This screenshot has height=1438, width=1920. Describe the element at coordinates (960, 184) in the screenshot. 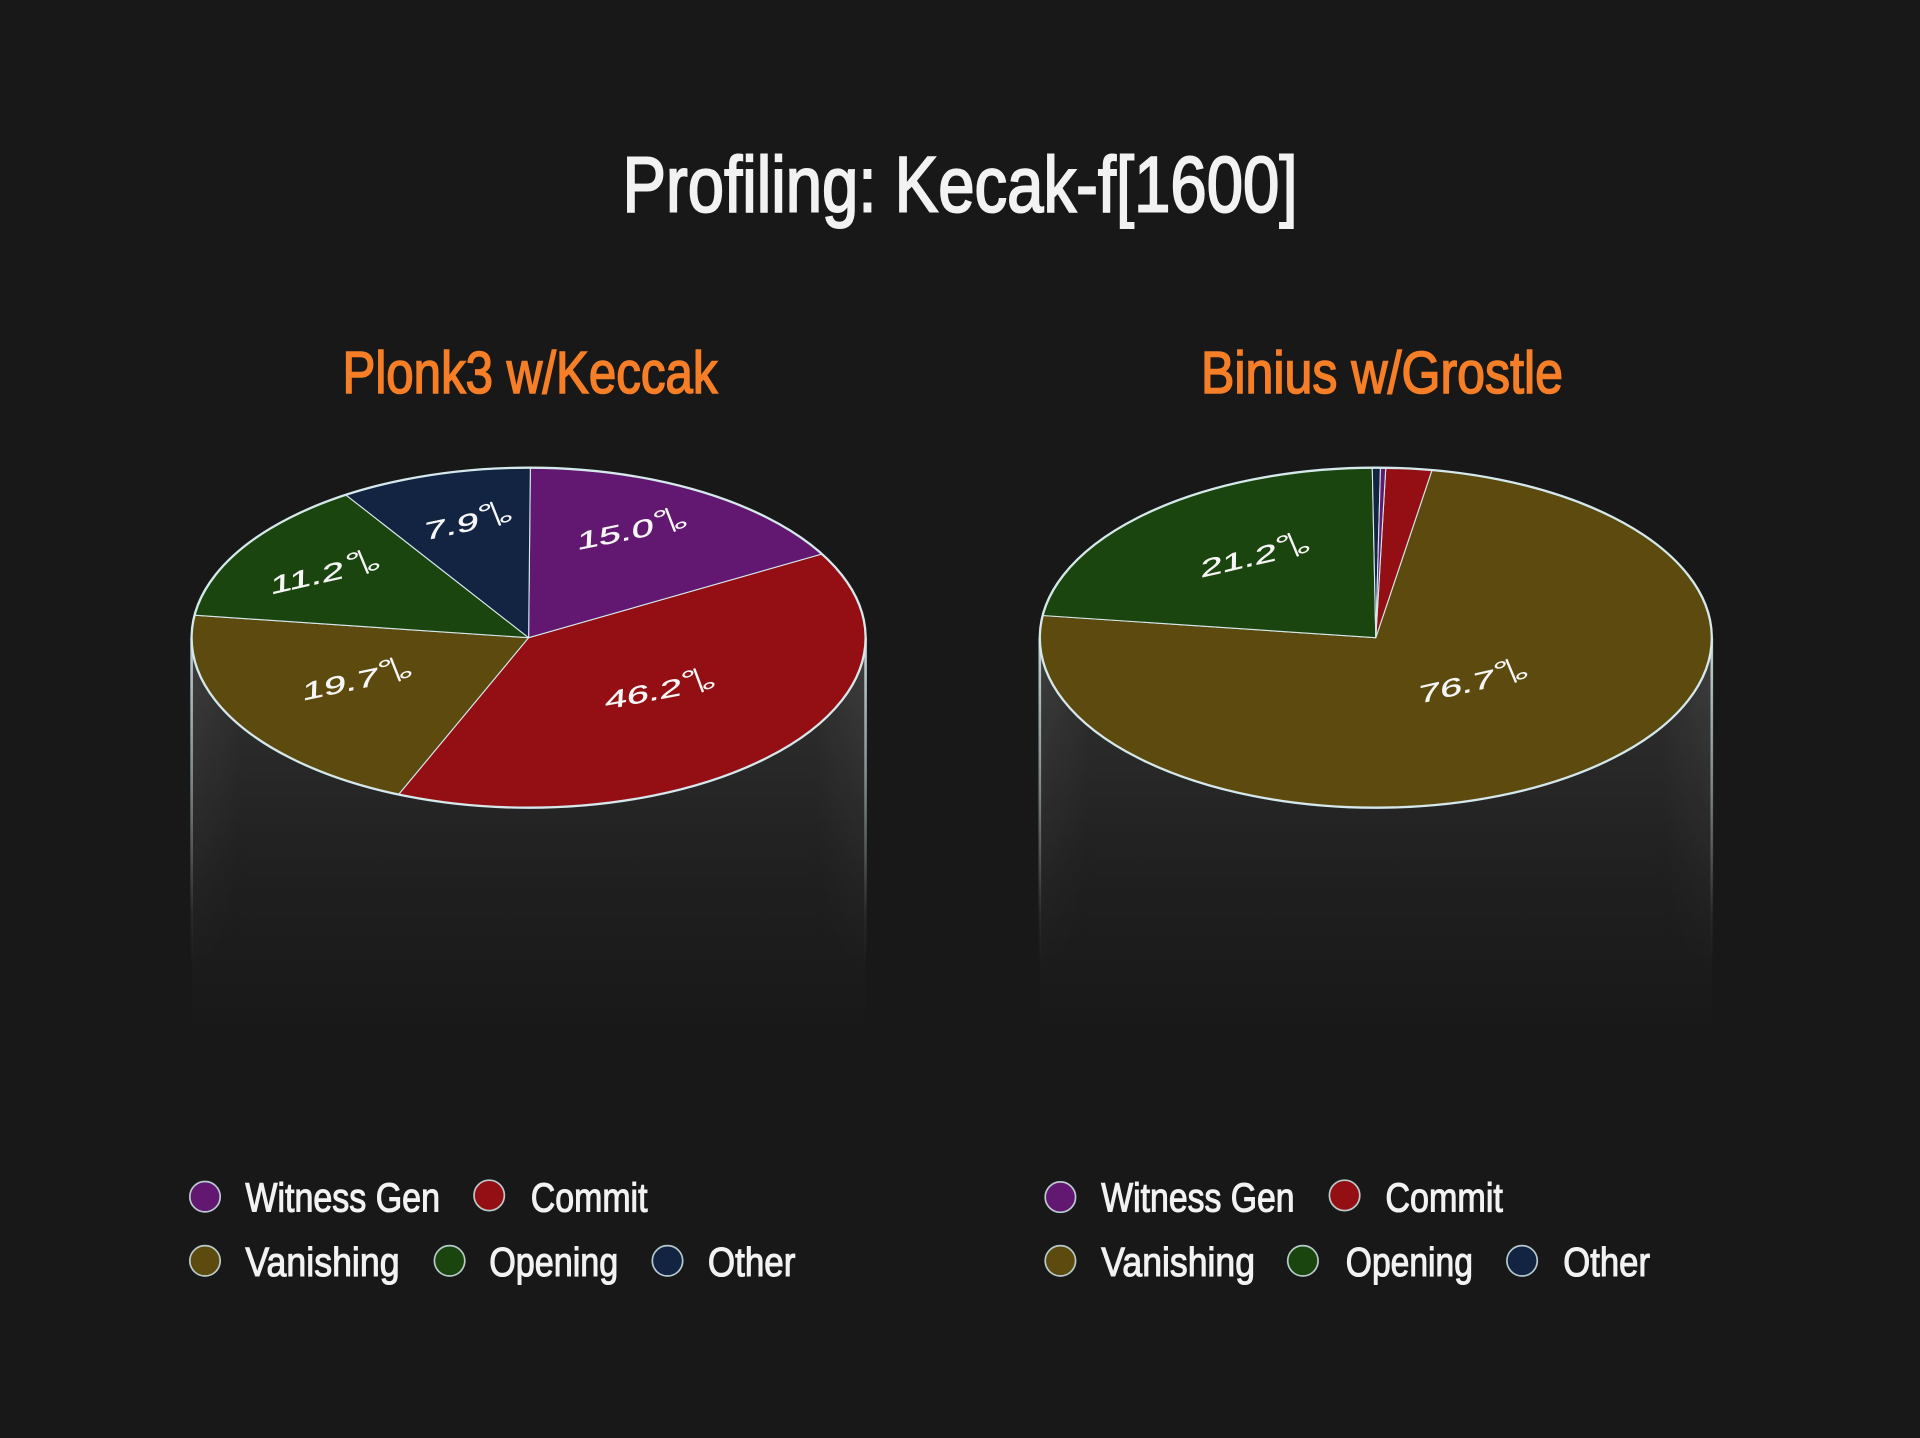

I see `svg-text: Profiling: Kecak-f[1600]` at that location.